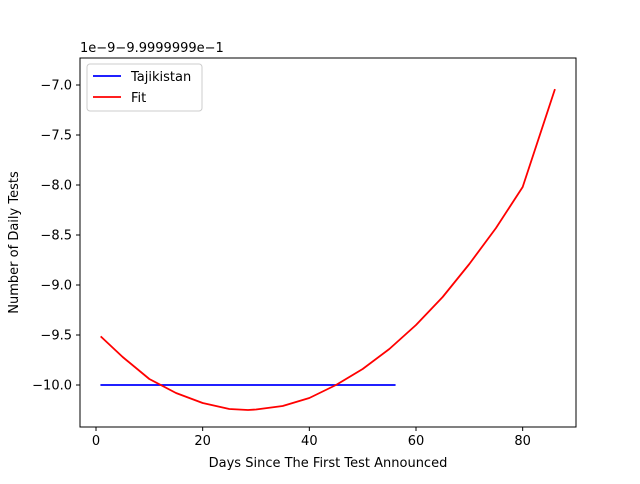 The height and width of the screenshot is (484, 640). What do you see at coordinates (52, 386) in the screenshot?
I see `y-tick-label: −10.0` at bounding box center [52, 386].